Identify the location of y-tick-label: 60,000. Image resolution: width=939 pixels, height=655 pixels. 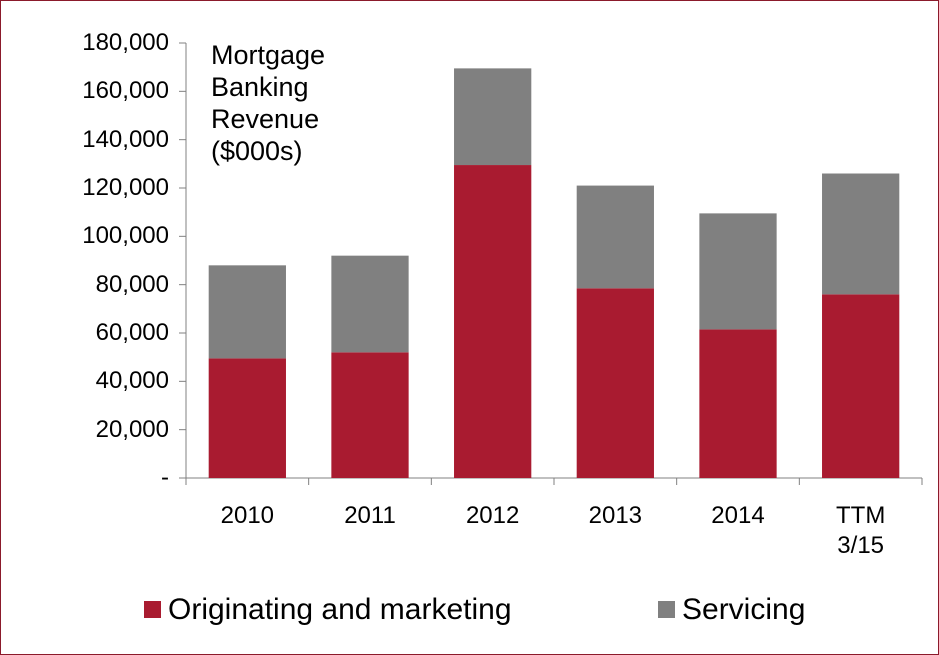
(132, 332).